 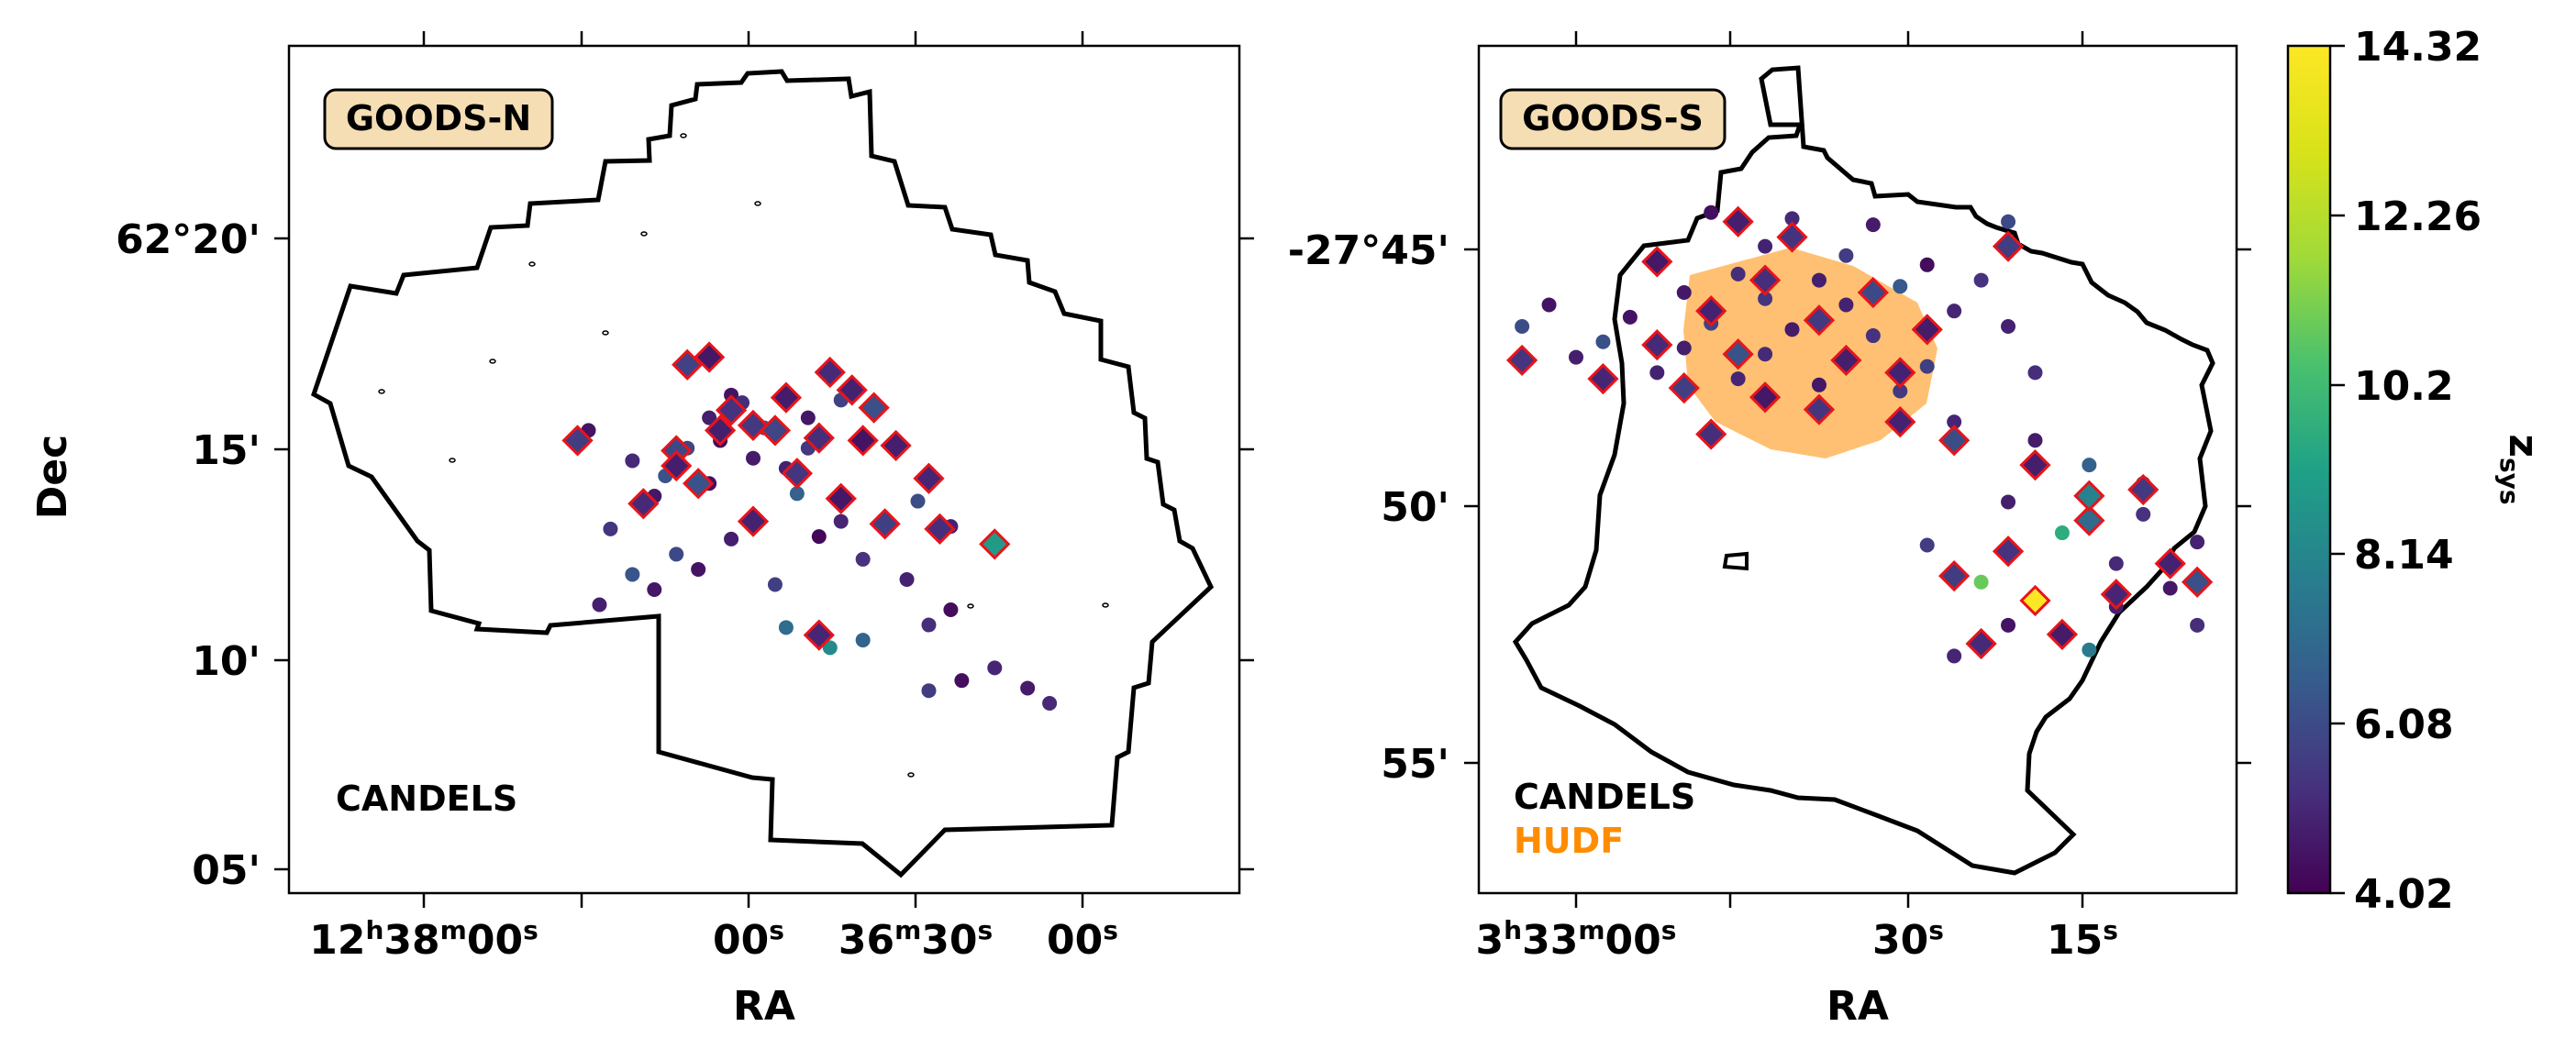 I want to click on xtick-label: 12h38m00s, so click(x=424, y=939).